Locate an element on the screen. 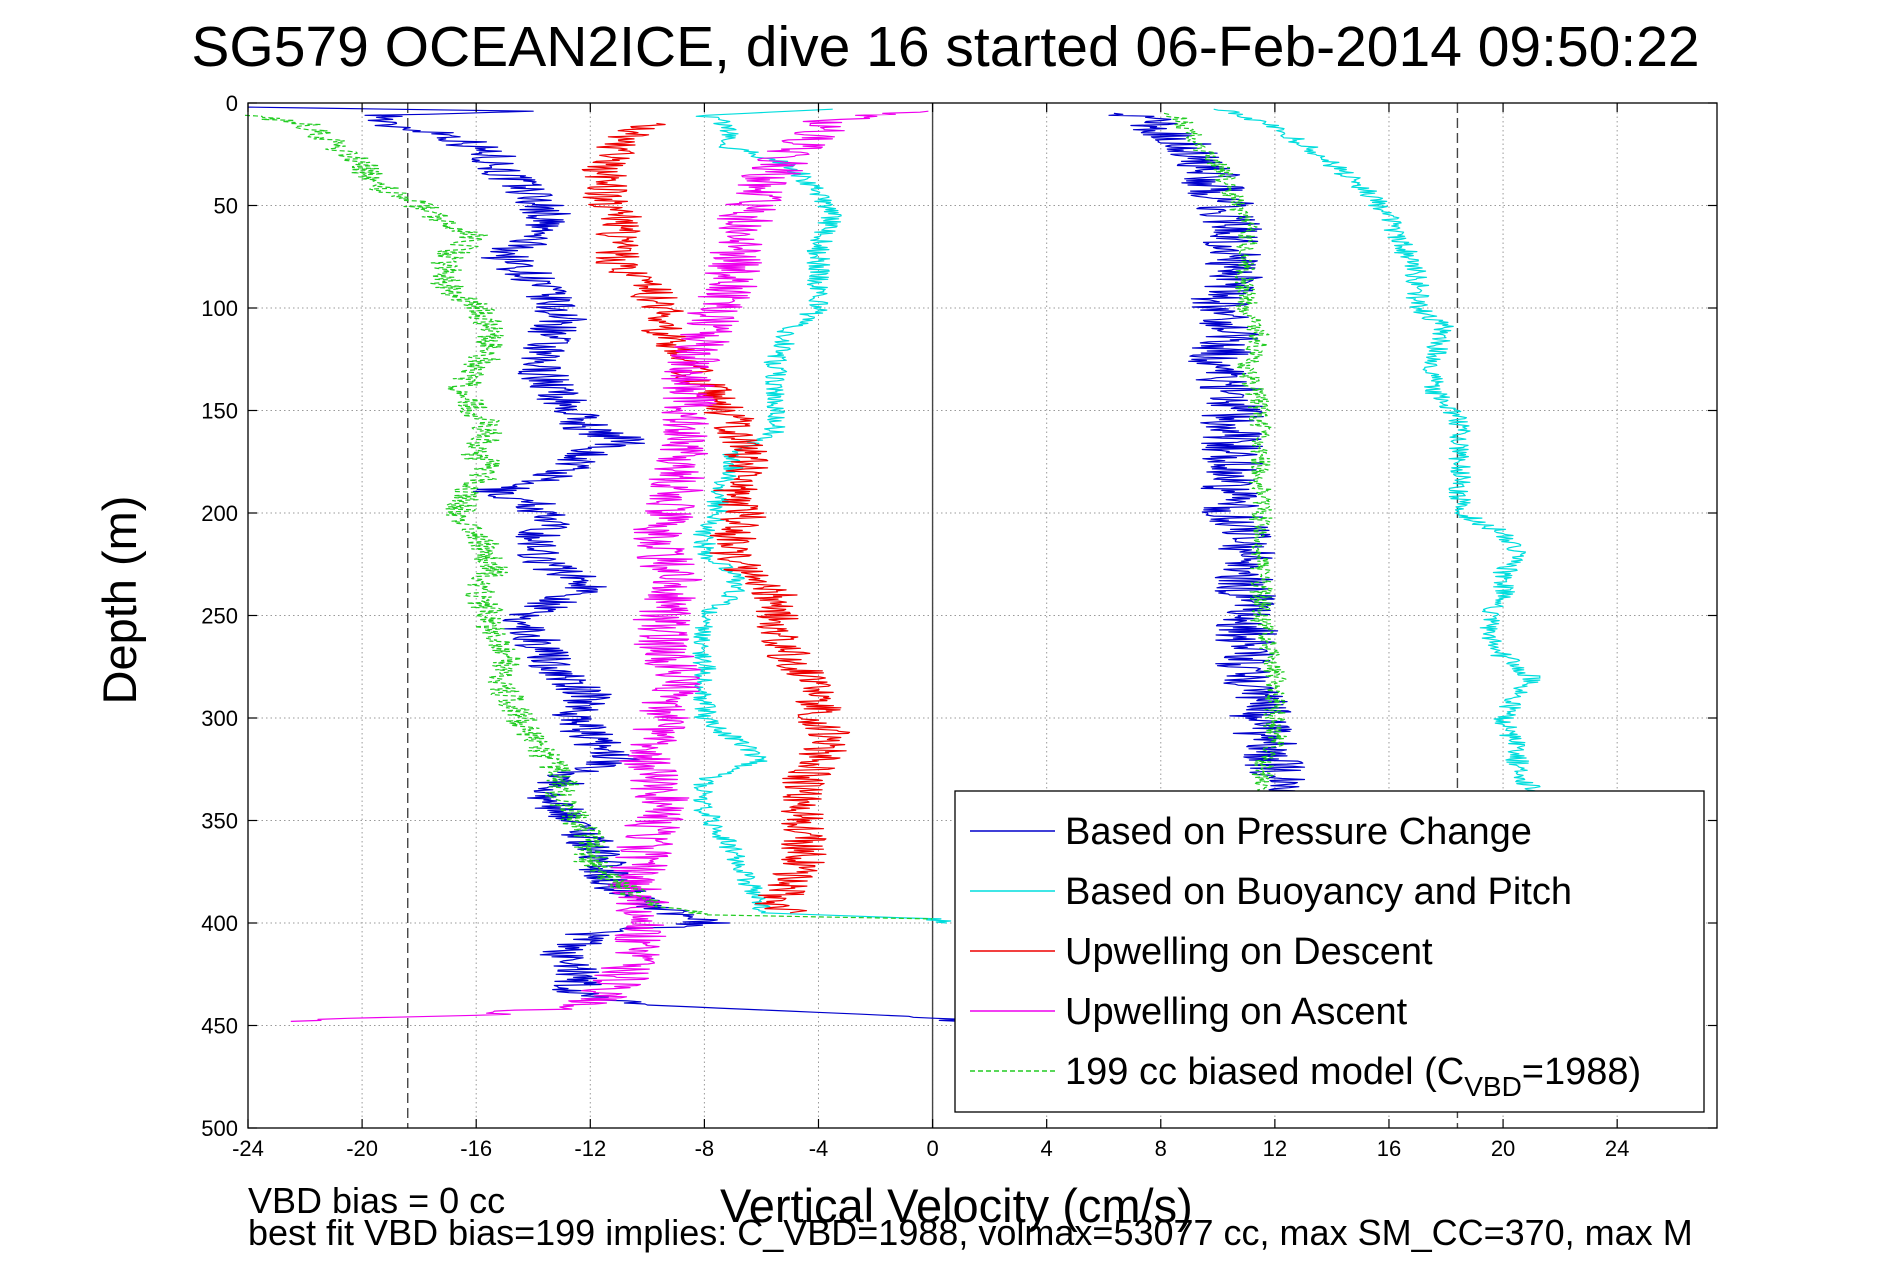  y-tick-label: 450 is located at coordinates (219, 1026).